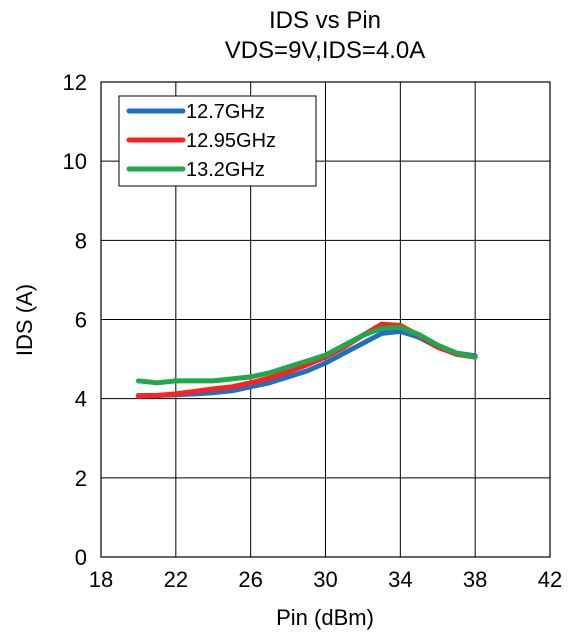 The width and height of the screenshot is (583, 635). Describe the element at coordinates (101, 579) in the screenshot. I see `x-tick-label: 18` at that location.